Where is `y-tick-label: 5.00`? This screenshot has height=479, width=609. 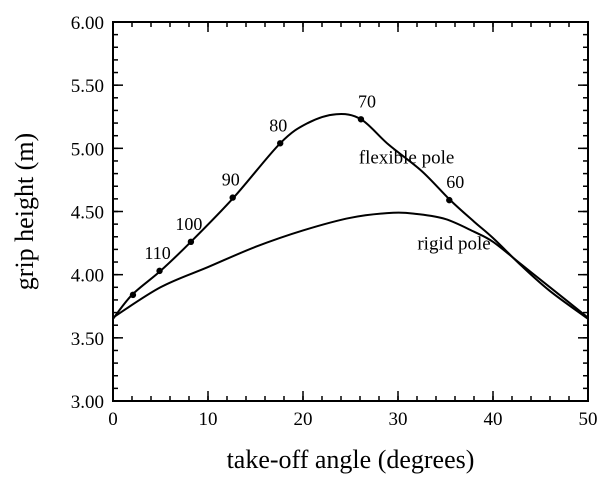
y-tick-label: 5.00 is located at coordinates (87, 149).